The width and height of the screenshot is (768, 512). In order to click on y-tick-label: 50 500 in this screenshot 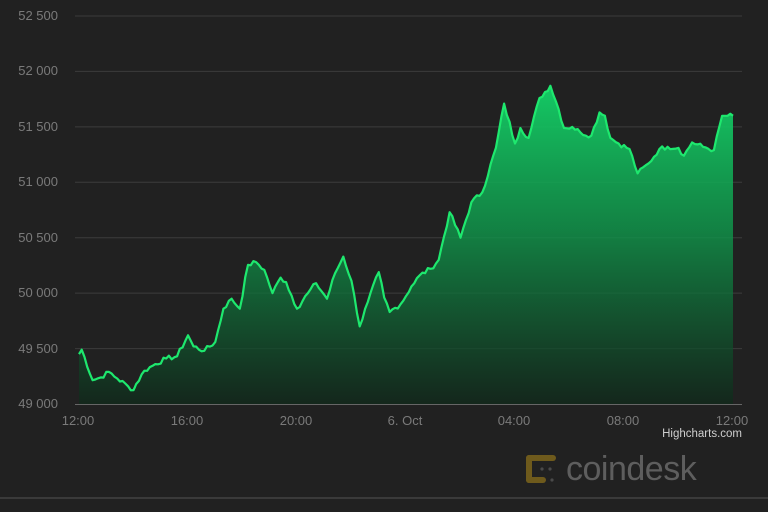, I will do `click(38, 237)`.